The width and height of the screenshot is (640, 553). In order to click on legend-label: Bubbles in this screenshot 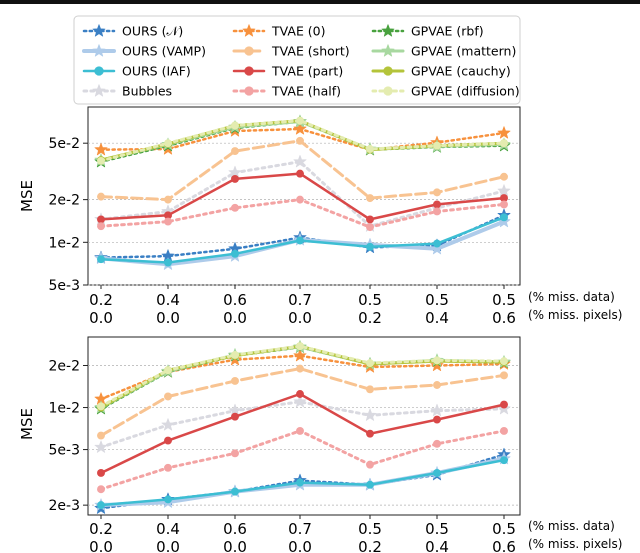, I will do `click(147, 91)`.